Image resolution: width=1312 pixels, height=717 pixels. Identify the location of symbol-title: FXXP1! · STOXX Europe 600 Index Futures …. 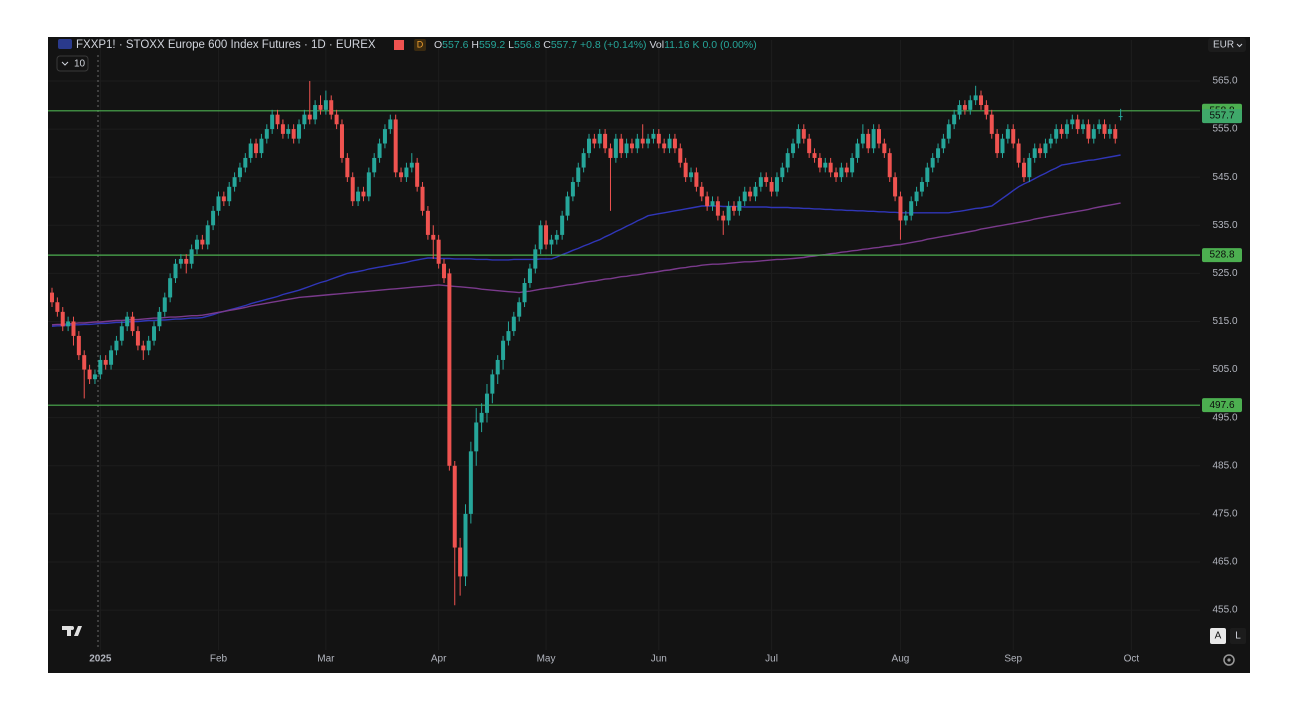
(226, 45).